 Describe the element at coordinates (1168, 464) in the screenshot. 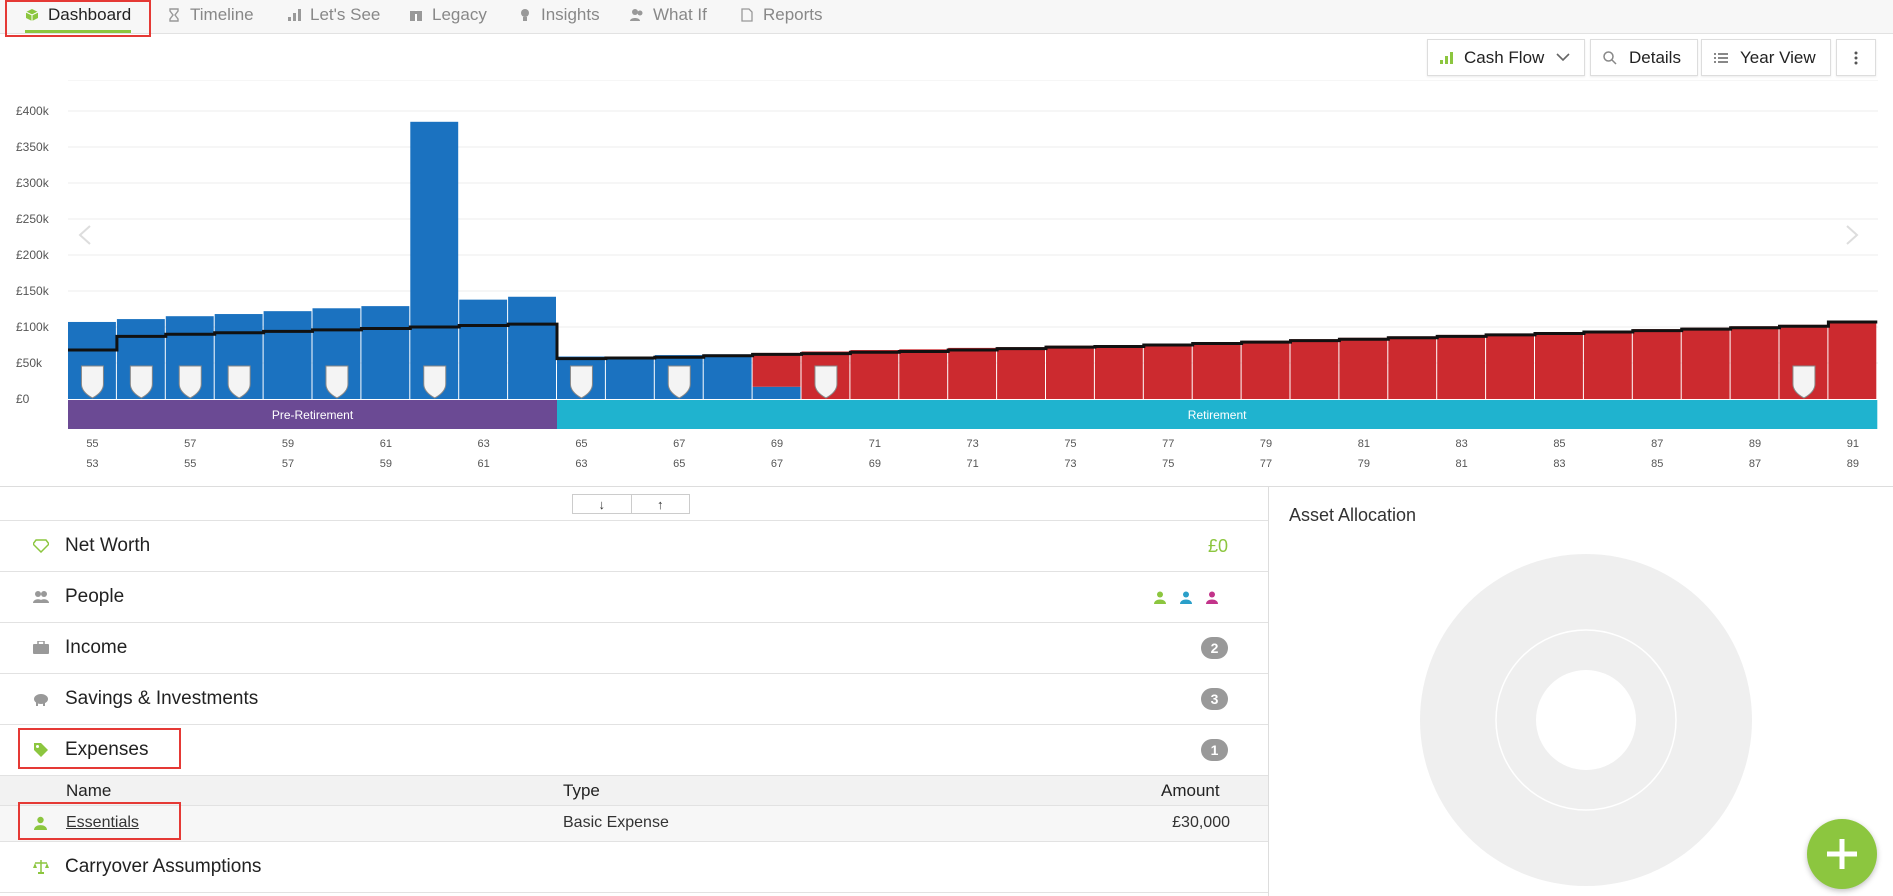

I see `x-tick-label-secondary: 75` at that location.